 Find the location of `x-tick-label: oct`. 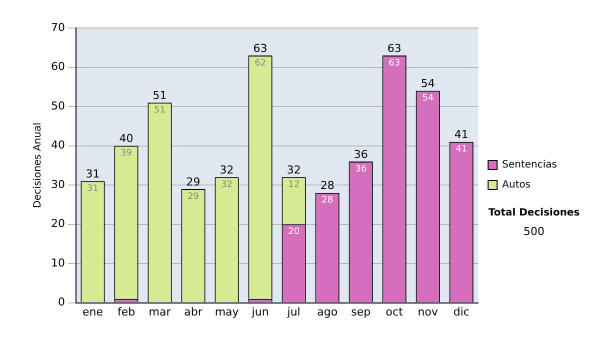

x-tick-label: oct is located at coordinates (395, 311).